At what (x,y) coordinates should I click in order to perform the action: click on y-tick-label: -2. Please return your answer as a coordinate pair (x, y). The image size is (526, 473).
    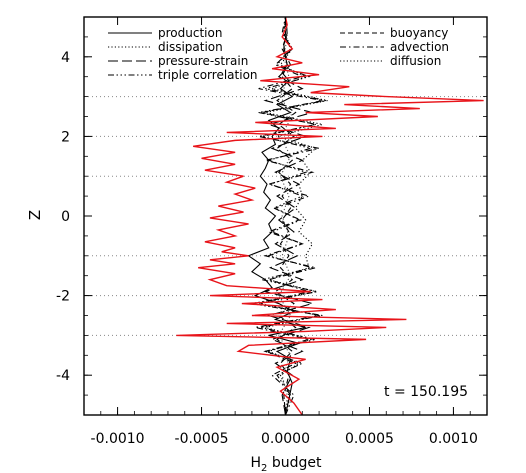
    Looking at the image, I should click on (63, 297).